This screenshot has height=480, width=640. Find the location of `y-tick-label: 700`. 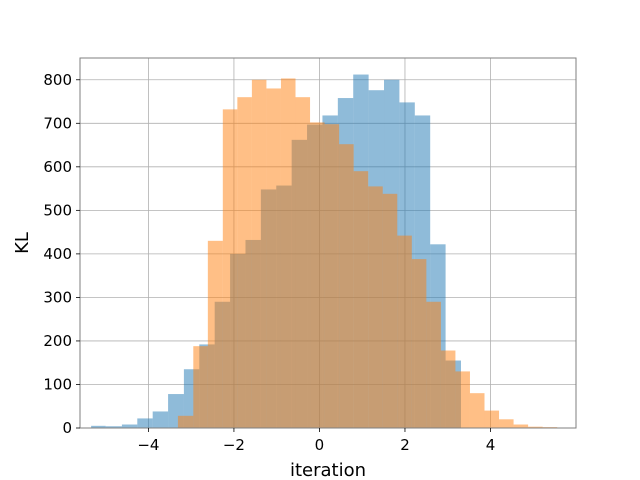

y-tick-label: 700 is located at coordinates (57, 123).